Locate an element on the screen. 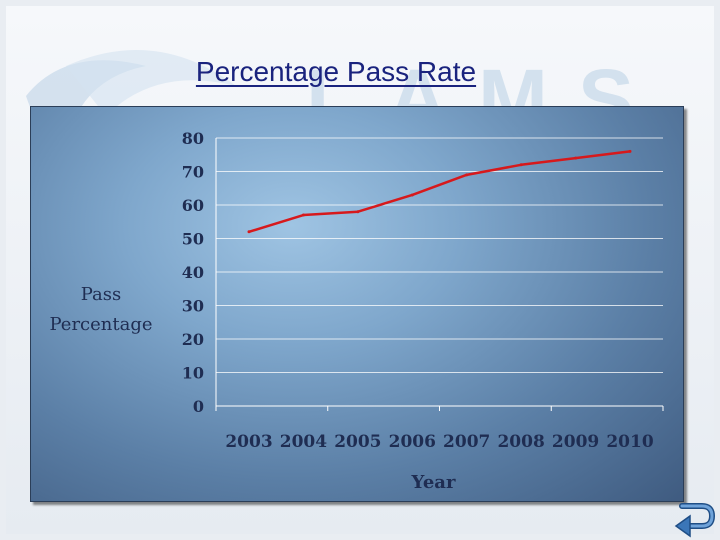  x-tick-label: 2005 is located at coordinates (357, 442).